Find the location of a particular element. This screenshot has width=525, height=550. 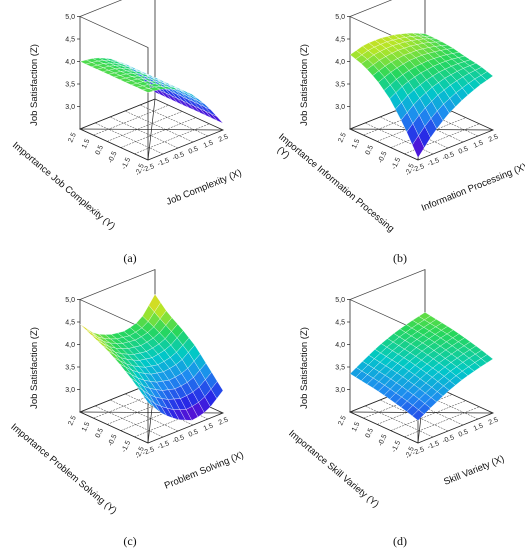

x-axis-title: Skill Variety (X) is located at coordinates (474, 471).